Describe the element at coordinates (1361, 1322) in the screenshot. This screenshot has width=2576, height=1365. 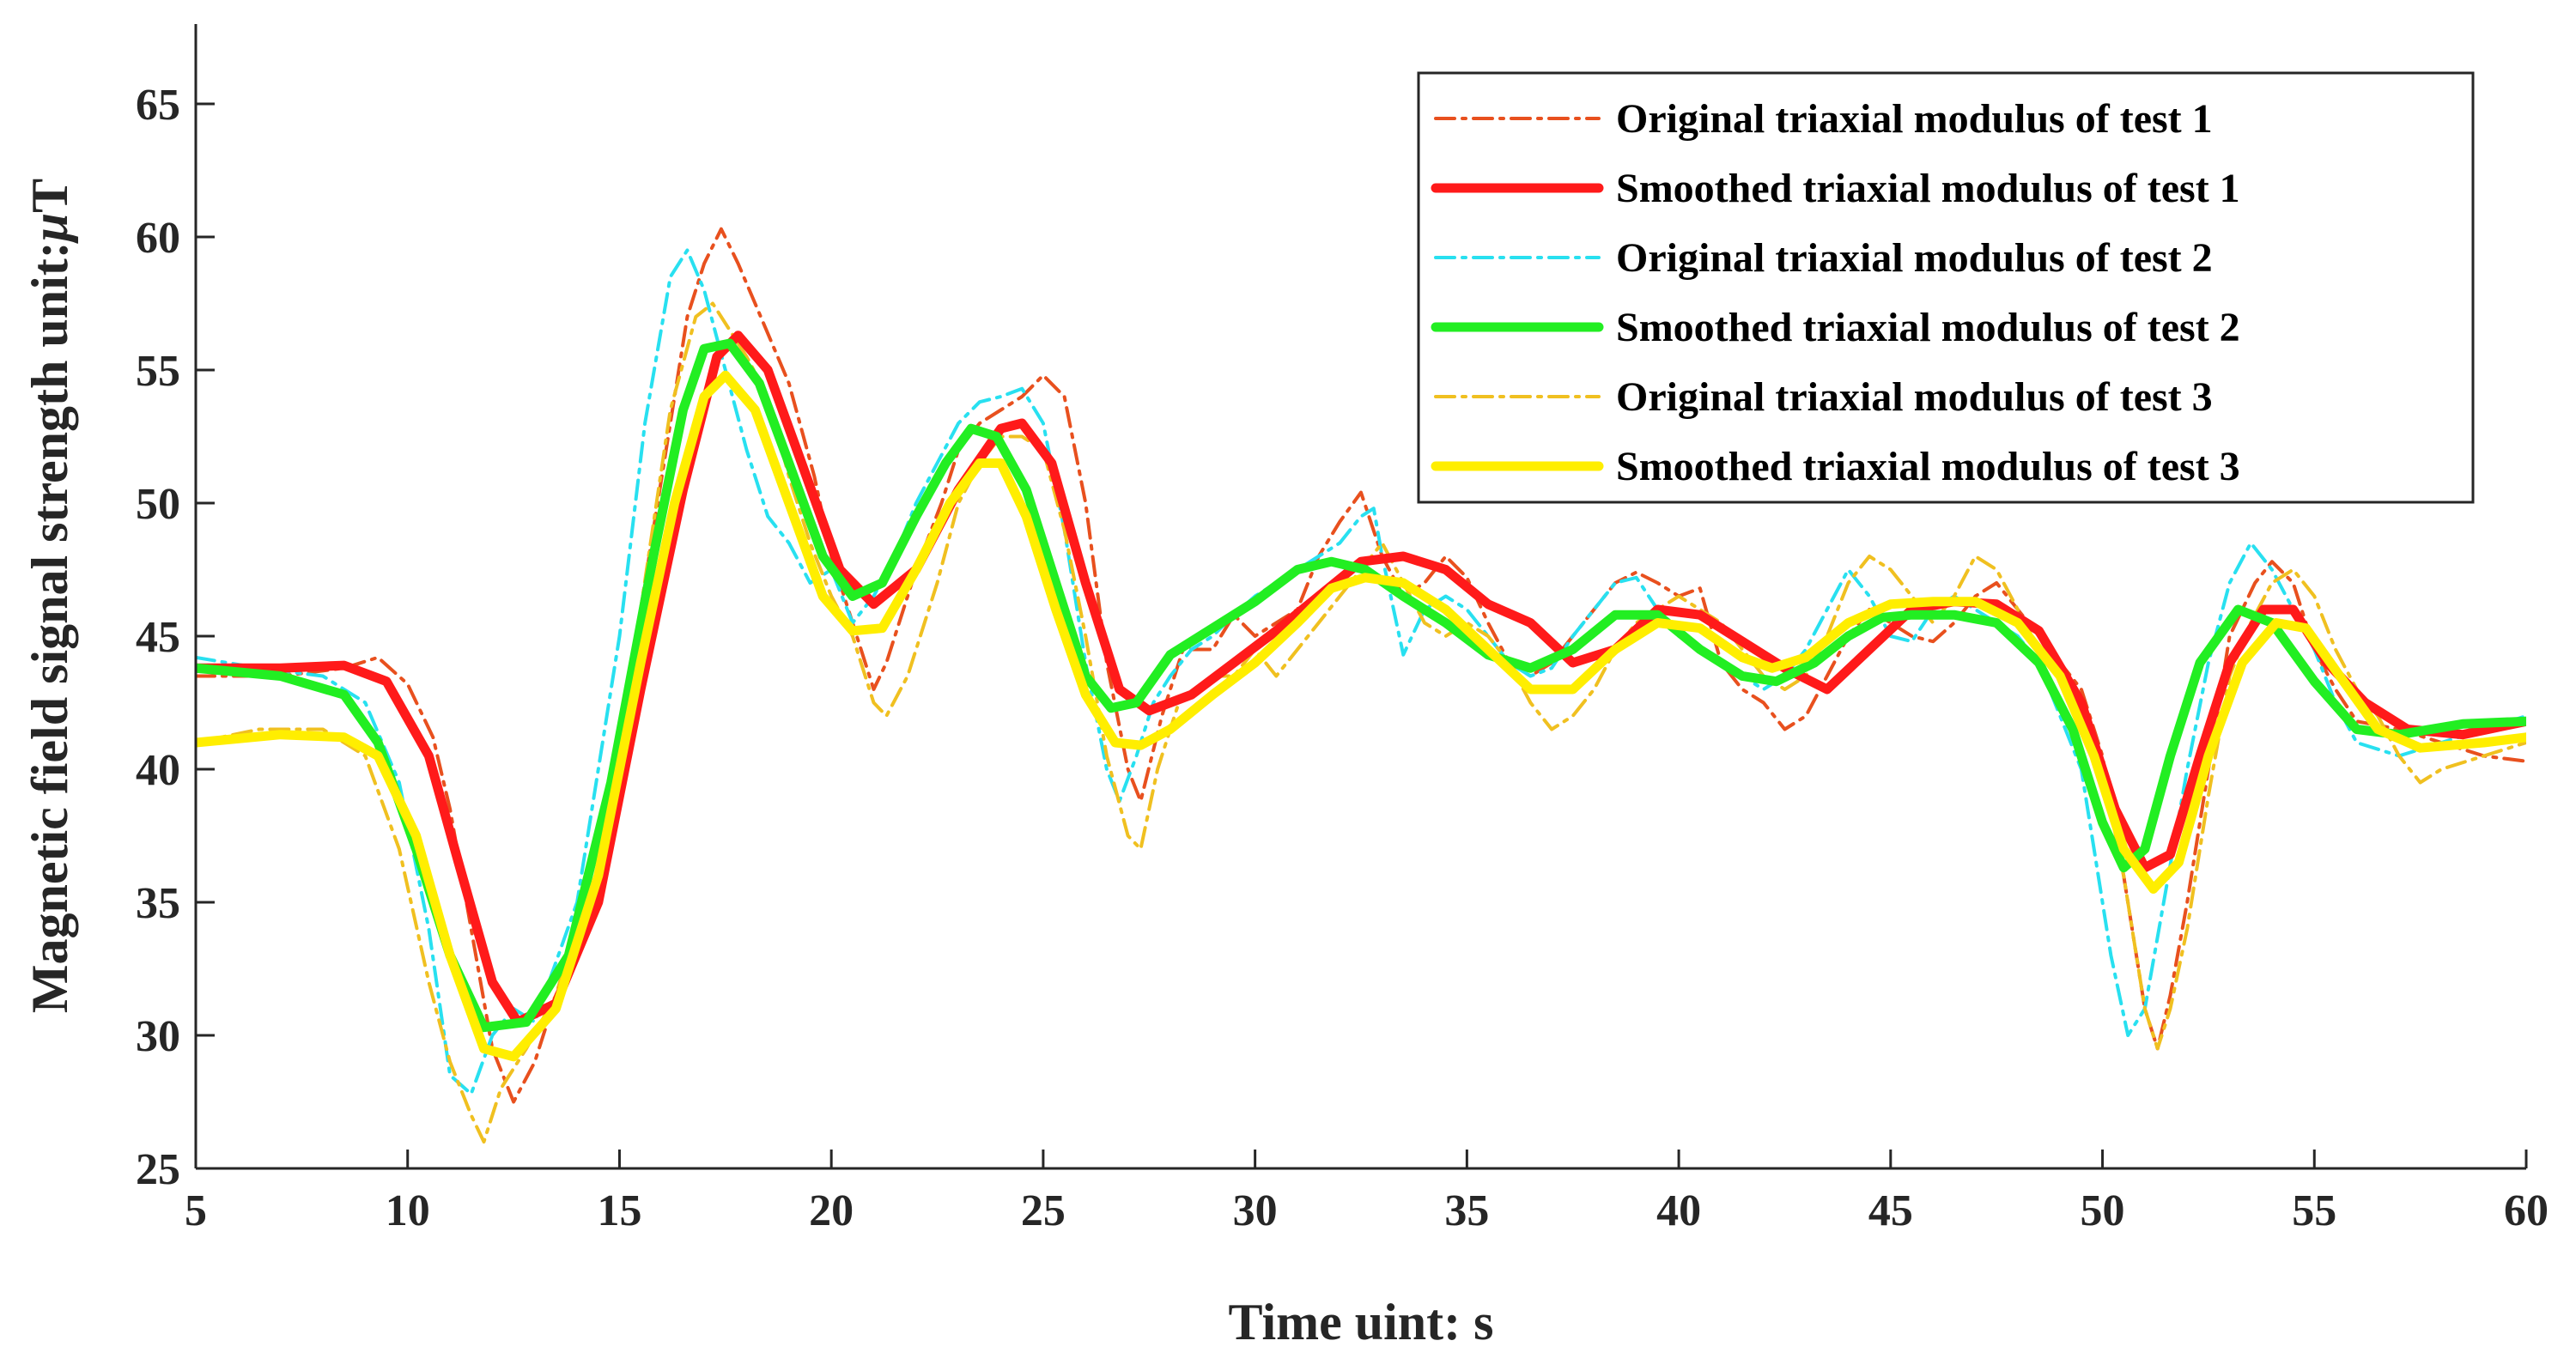
I see `x-axis-label: Time uint: s` at that location.